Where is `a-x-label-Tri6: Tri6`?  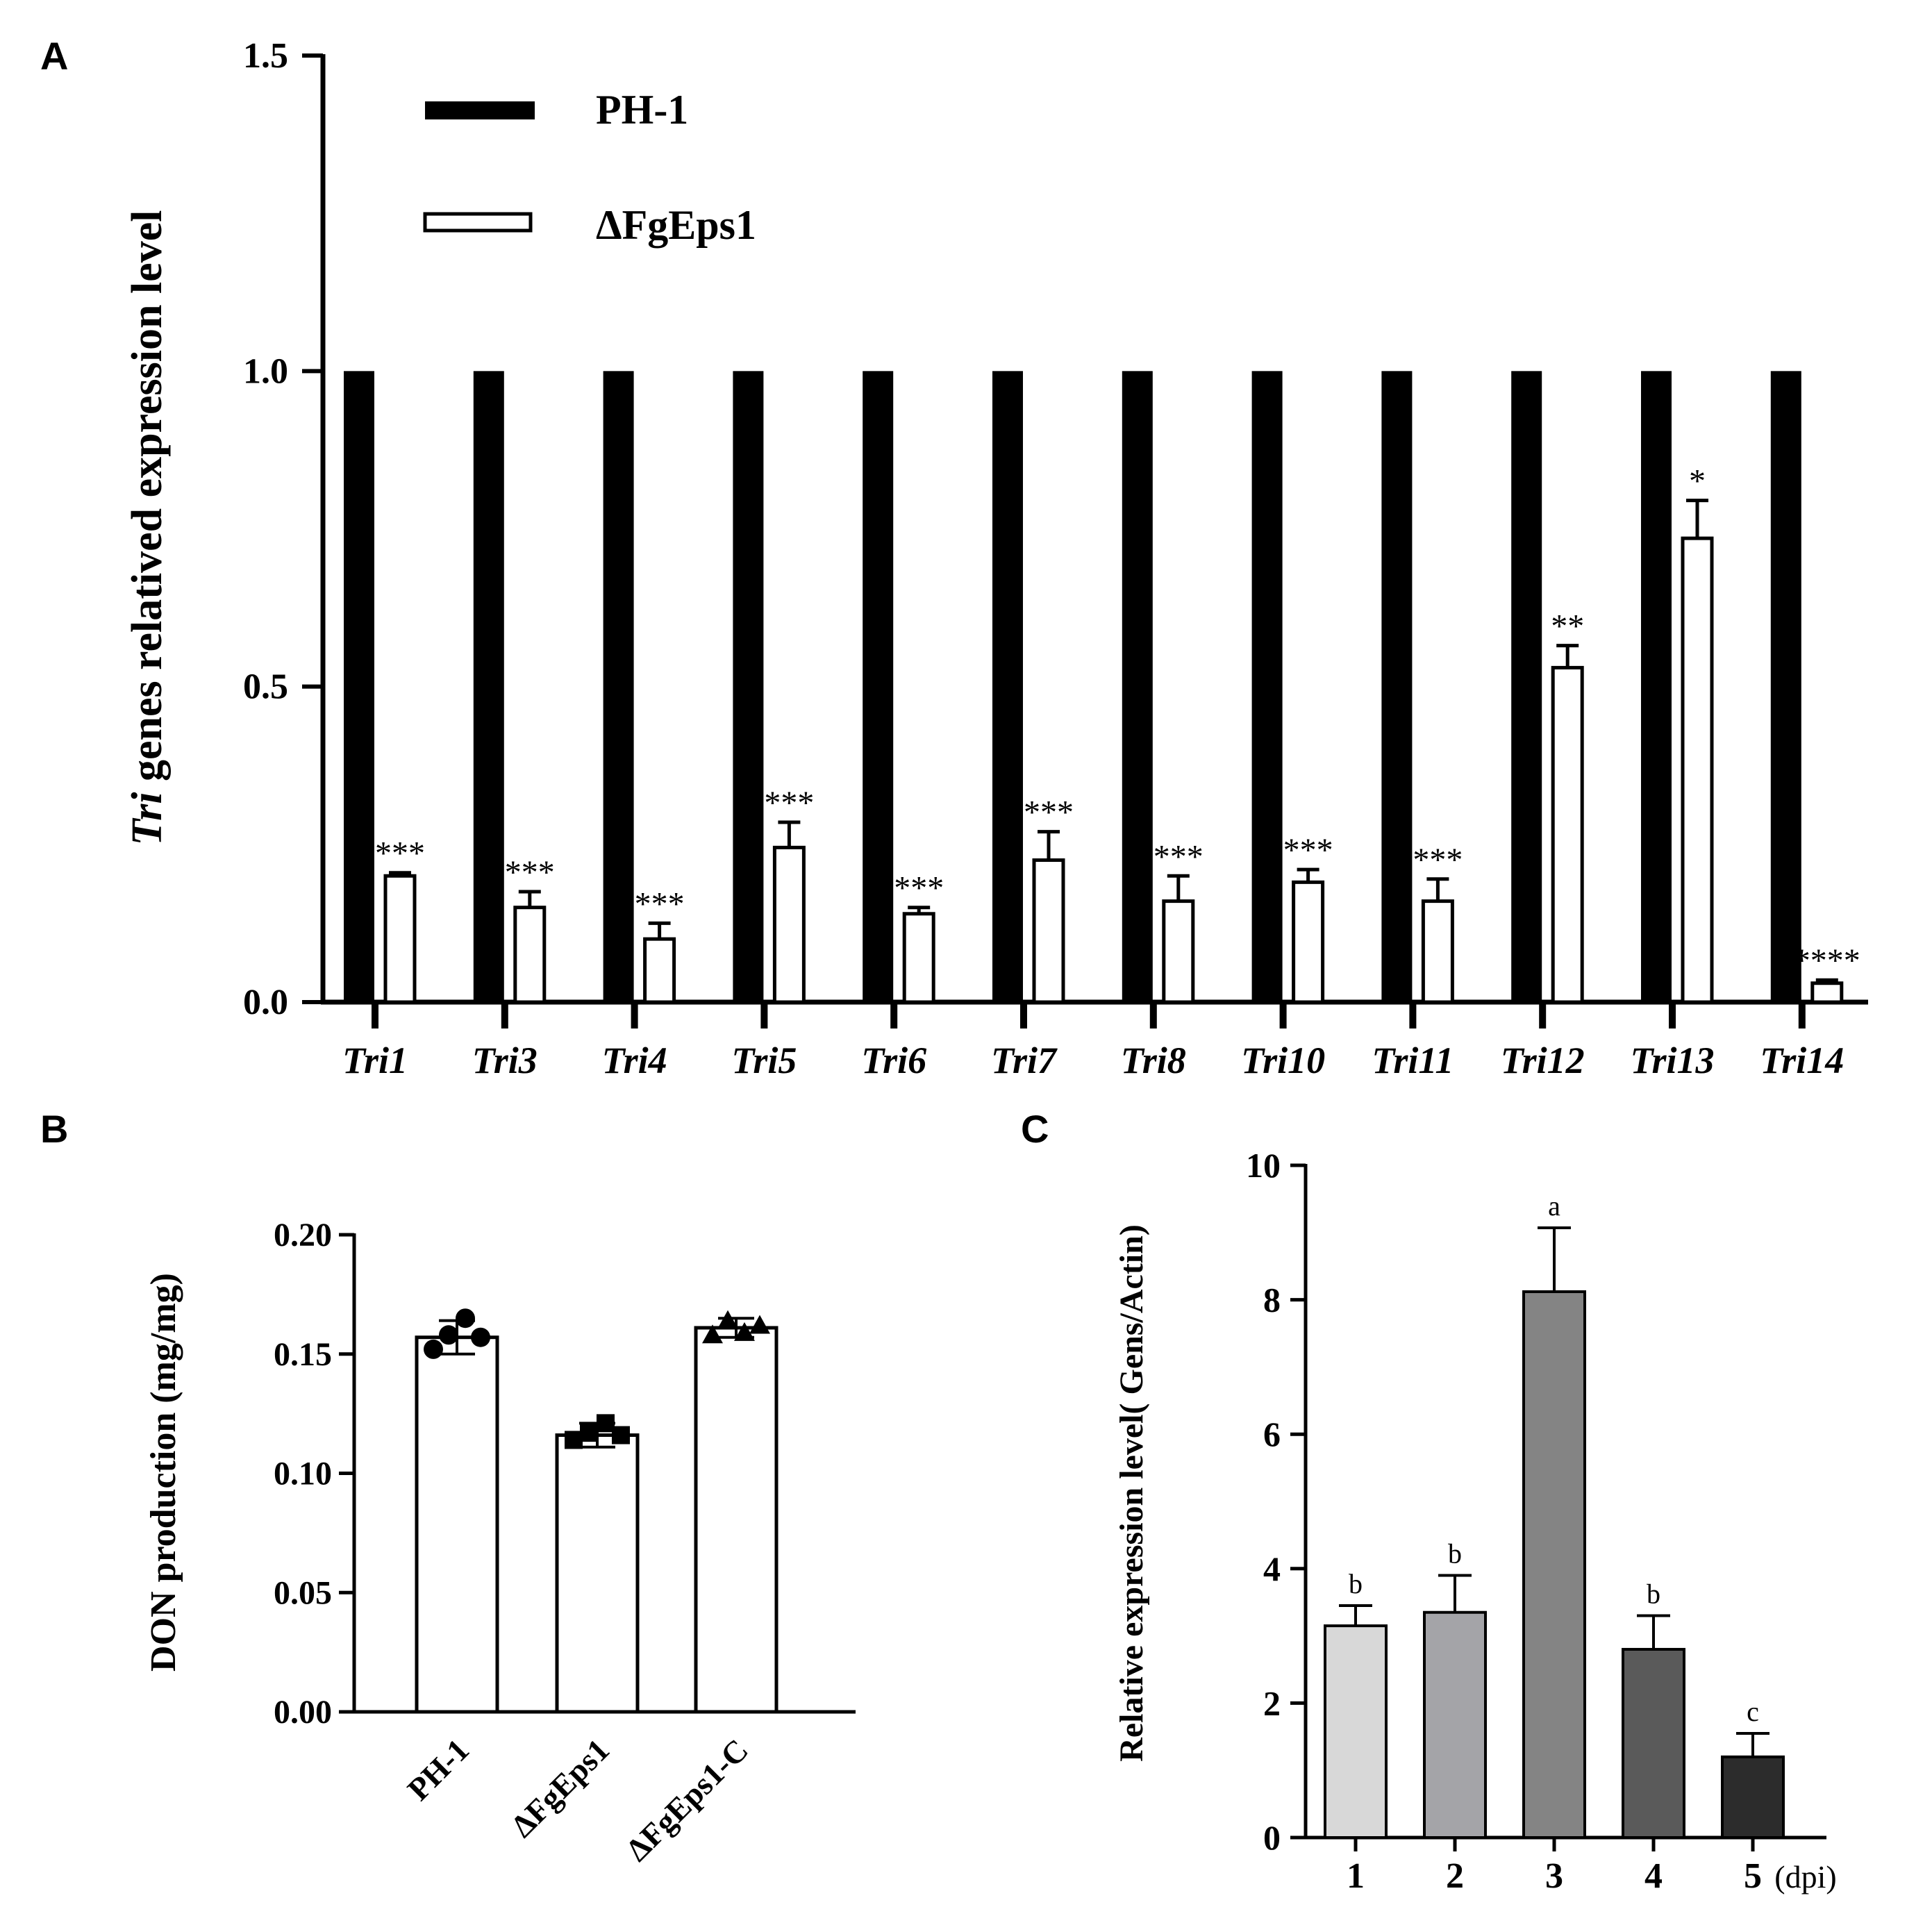 a-x-label-Tri6: Tri6 is located at coordinates (893, 1060).